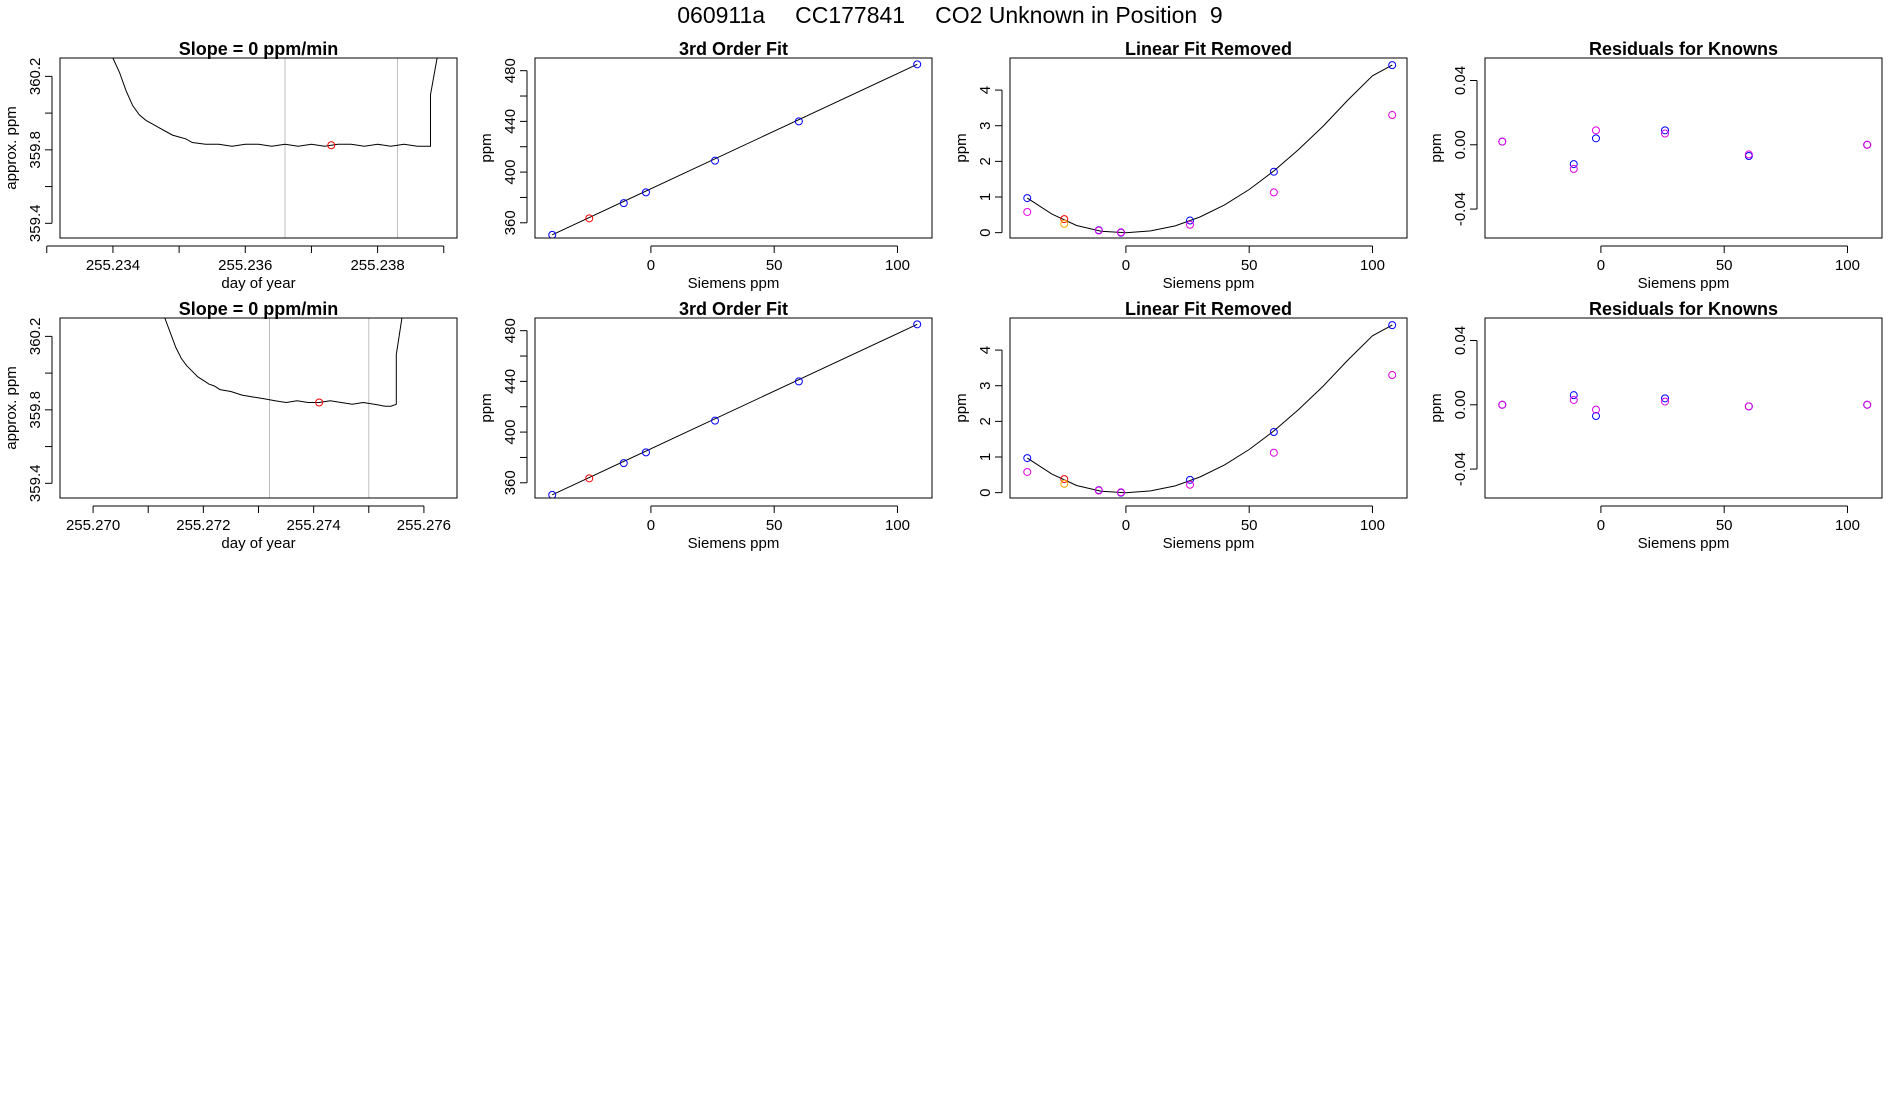 Image resolution: width=1900 pixels, height=1100 pixels. I want to click on y-tick-label: -0.04, so click(1460, 209).